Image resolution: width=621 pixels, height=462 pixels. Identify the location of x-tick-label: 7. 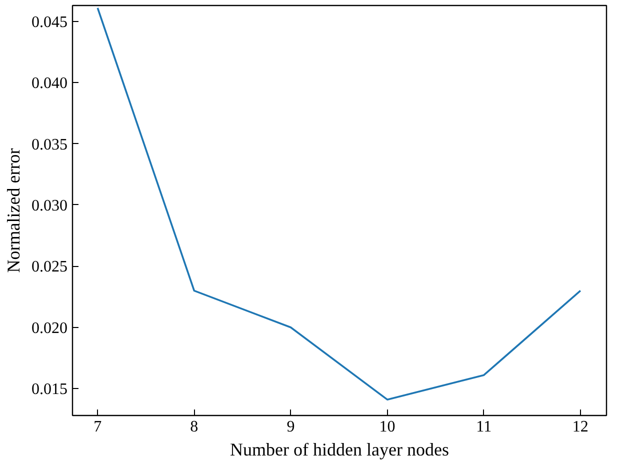
(98, 427).